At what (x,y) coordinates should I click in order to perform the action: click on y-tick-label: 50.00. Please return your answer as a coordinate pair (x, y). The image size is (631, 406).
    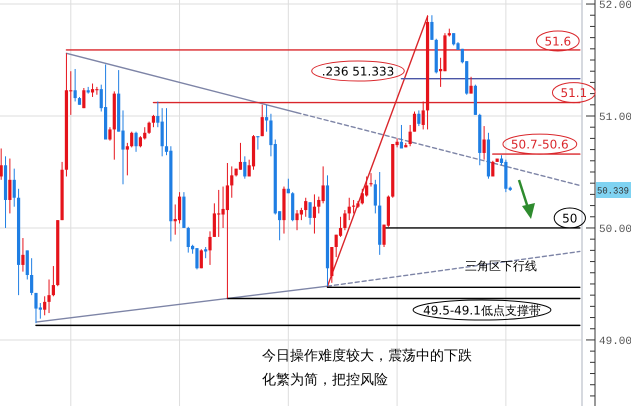
    Looking at the image, I should click on (615, 230).